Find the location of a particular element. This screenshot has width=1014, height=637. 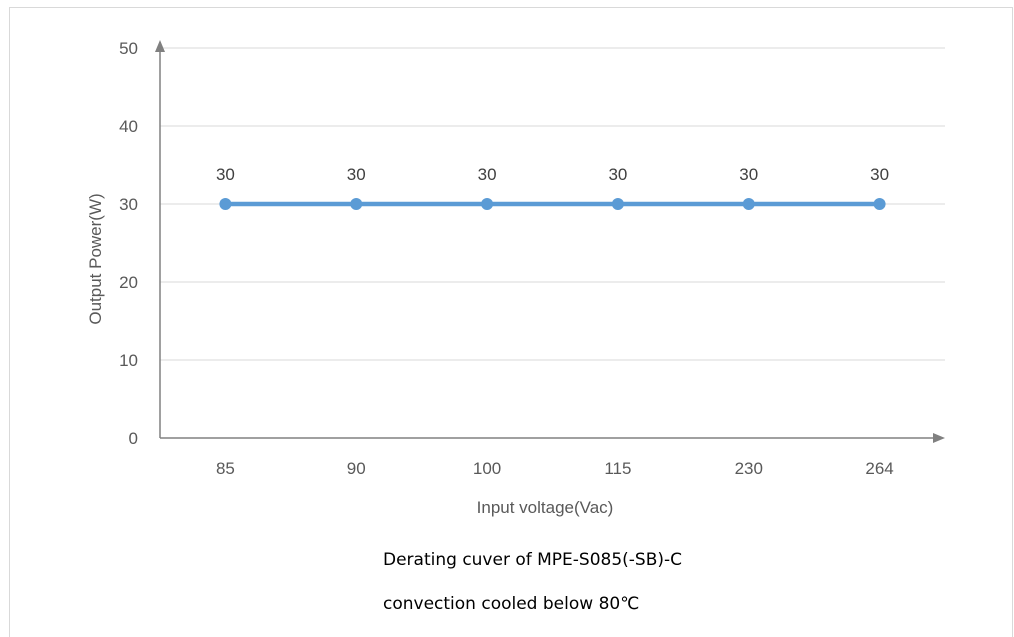

y-tick-labels: 0 10 20 30 40 50 is located at coordinates (128, 243).